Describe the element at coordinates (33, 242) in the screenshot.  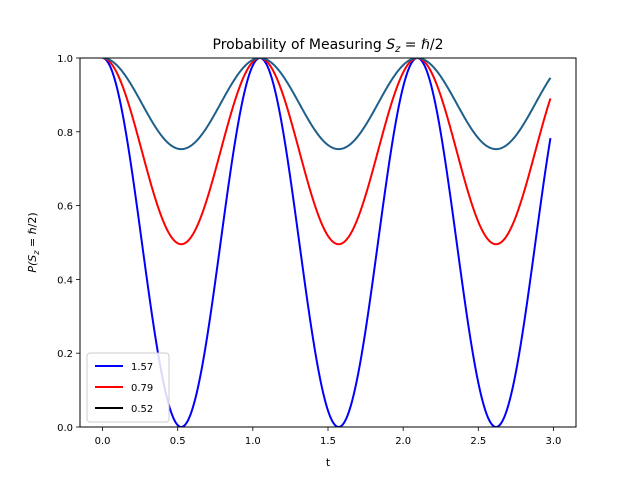
I see `y-axis-label: P(Sz = ℏ/2)` at that location.